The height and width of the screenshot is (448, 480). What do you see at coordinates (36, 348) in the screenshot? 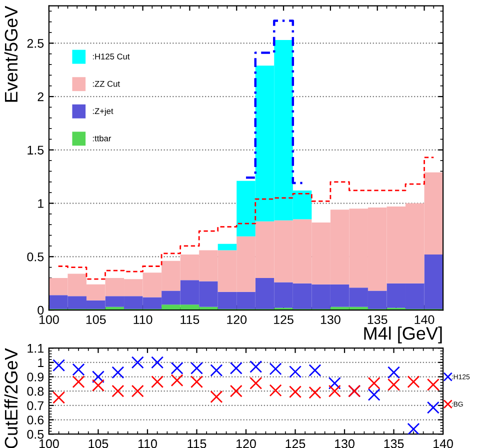
I see `y-tick-label: 1.1` at bounding box center [36, 348].